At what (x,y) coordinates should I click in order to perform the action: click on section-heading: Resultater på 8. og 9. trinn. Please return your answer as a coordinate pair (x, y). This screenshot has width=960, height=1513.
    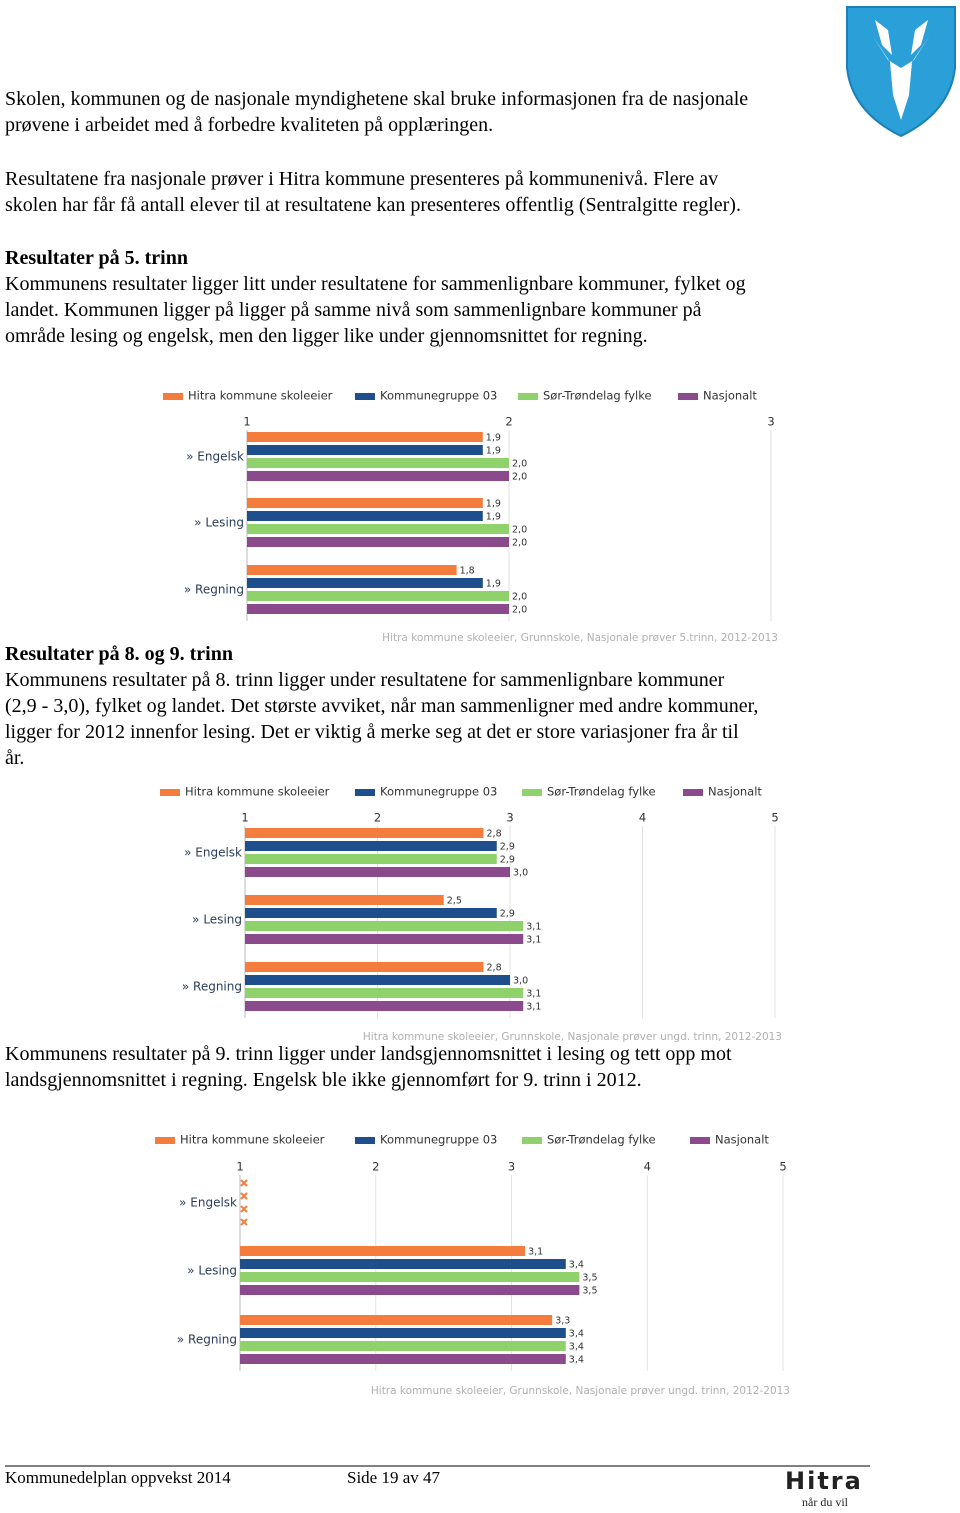
    Looking at the image, I should click on (119, 654).